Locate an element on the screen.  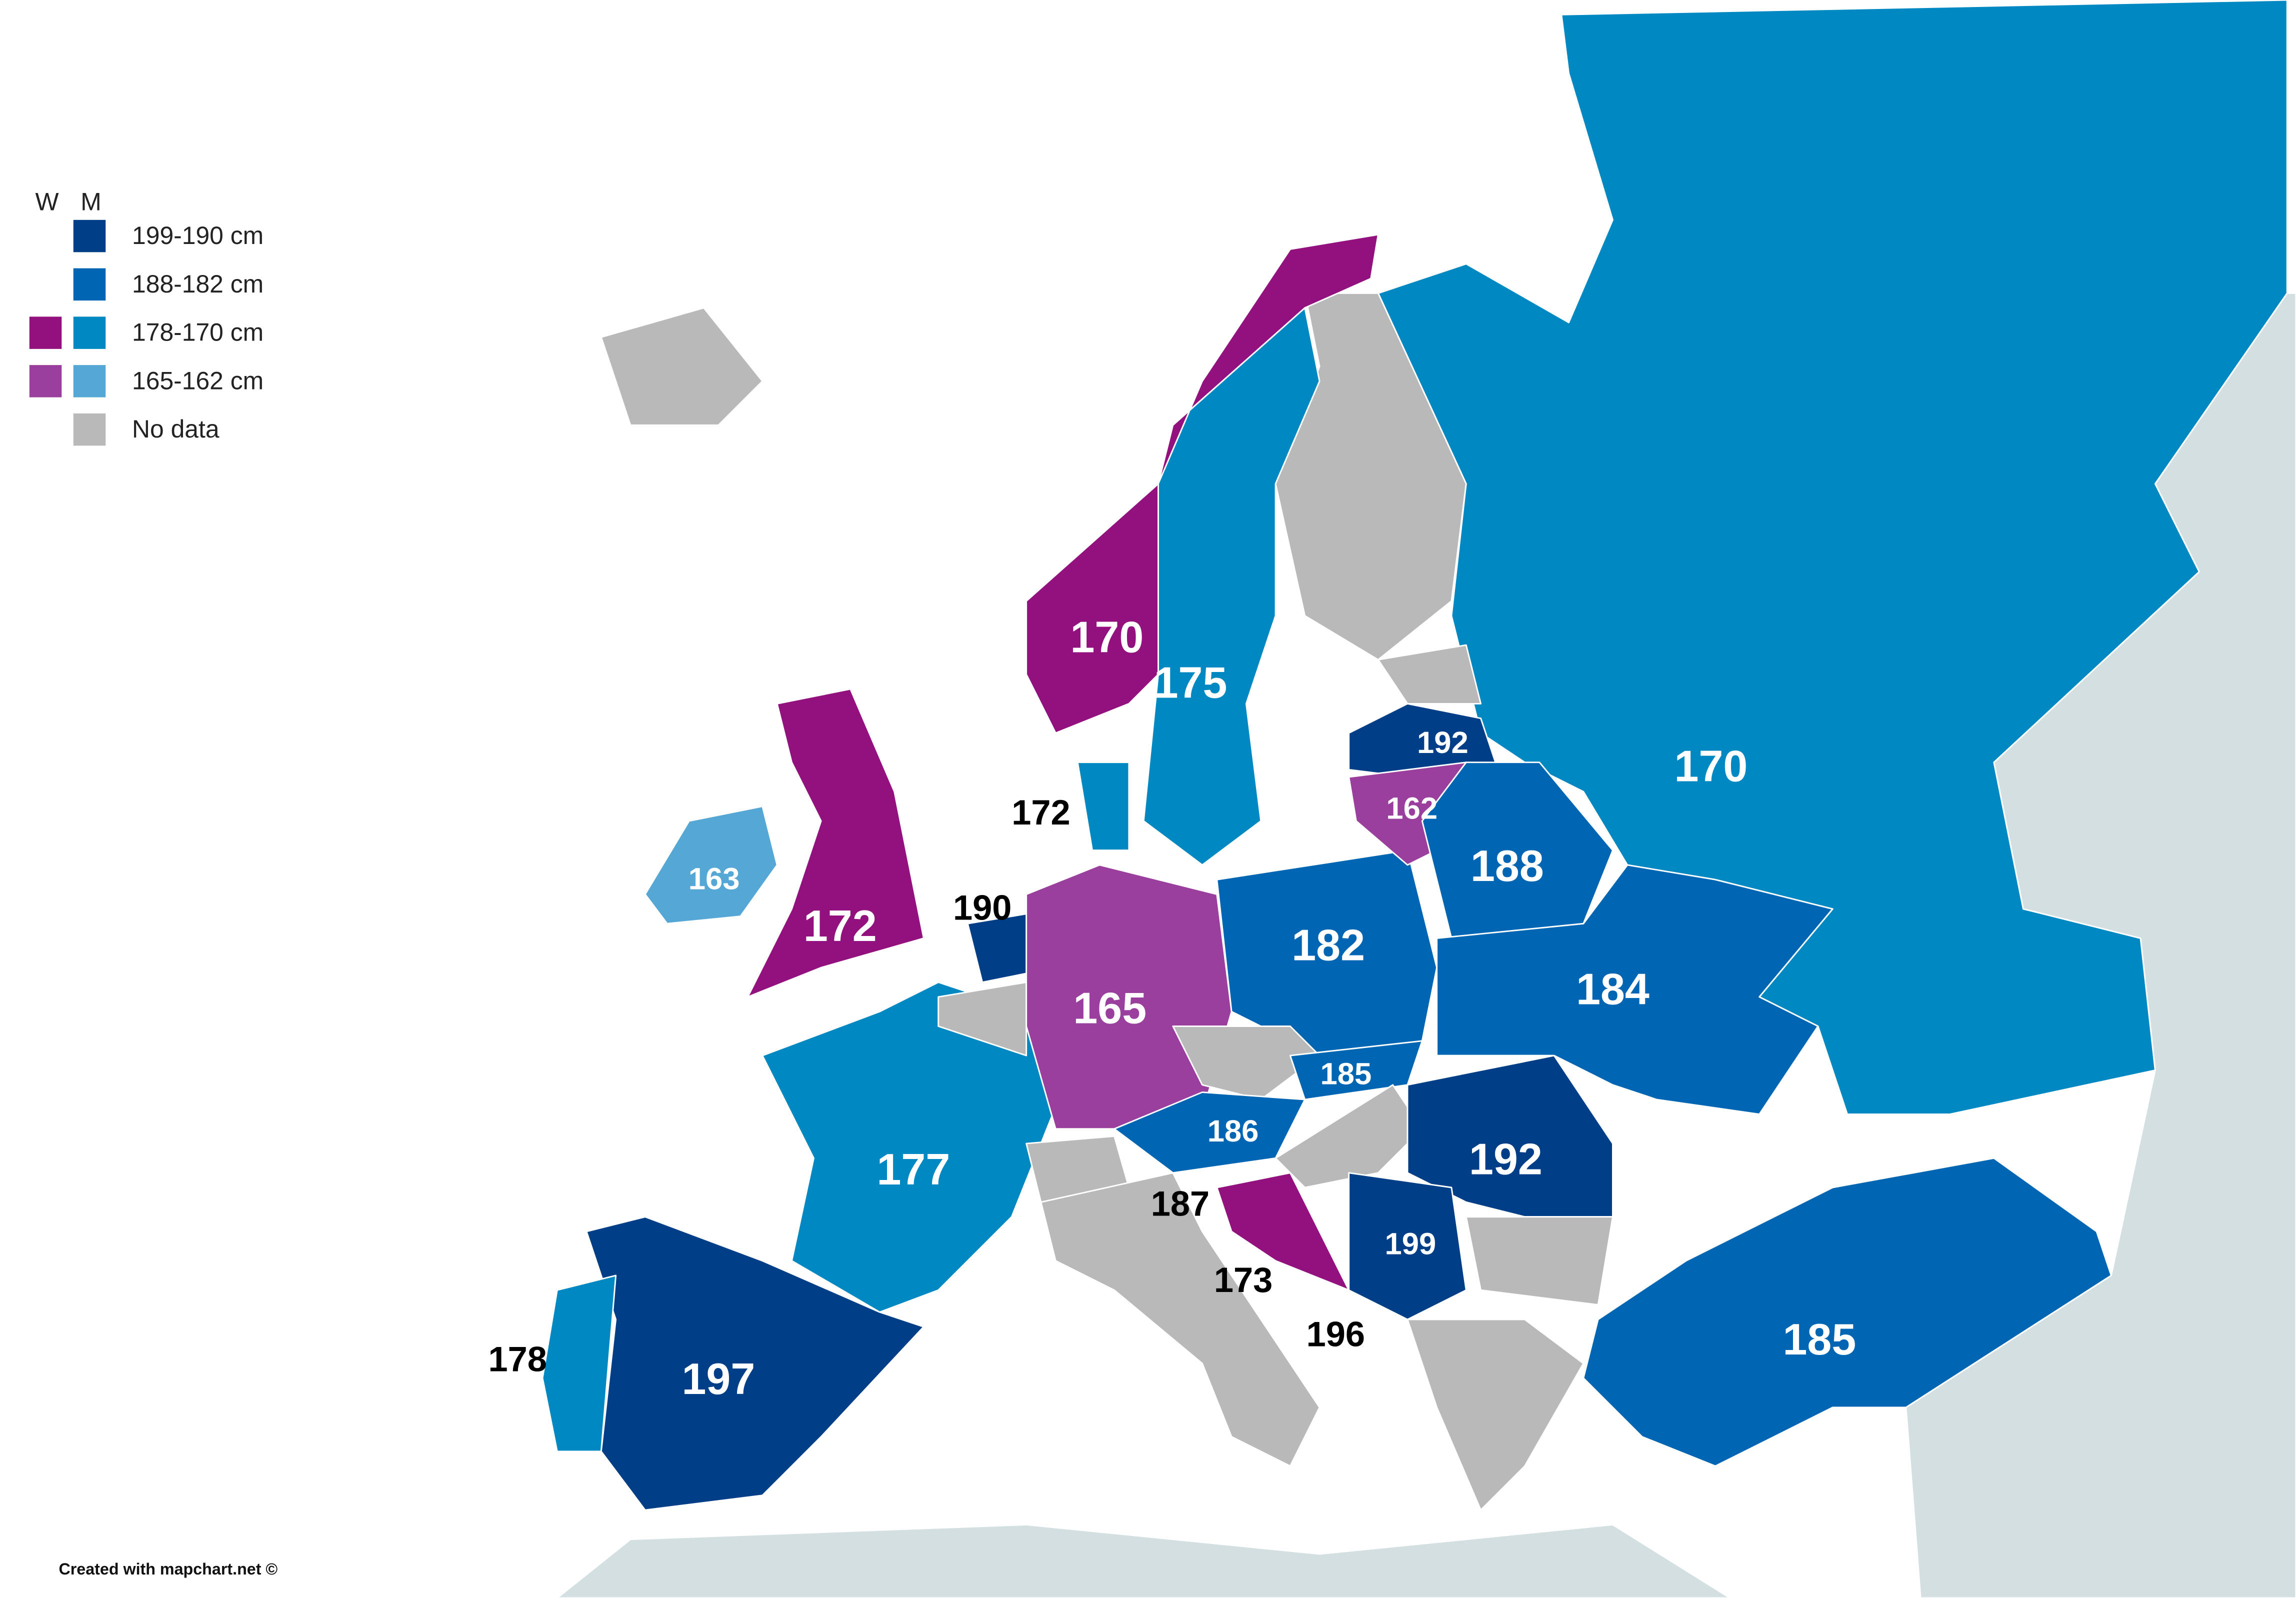
italy is located at coordinates (1180, 1319).